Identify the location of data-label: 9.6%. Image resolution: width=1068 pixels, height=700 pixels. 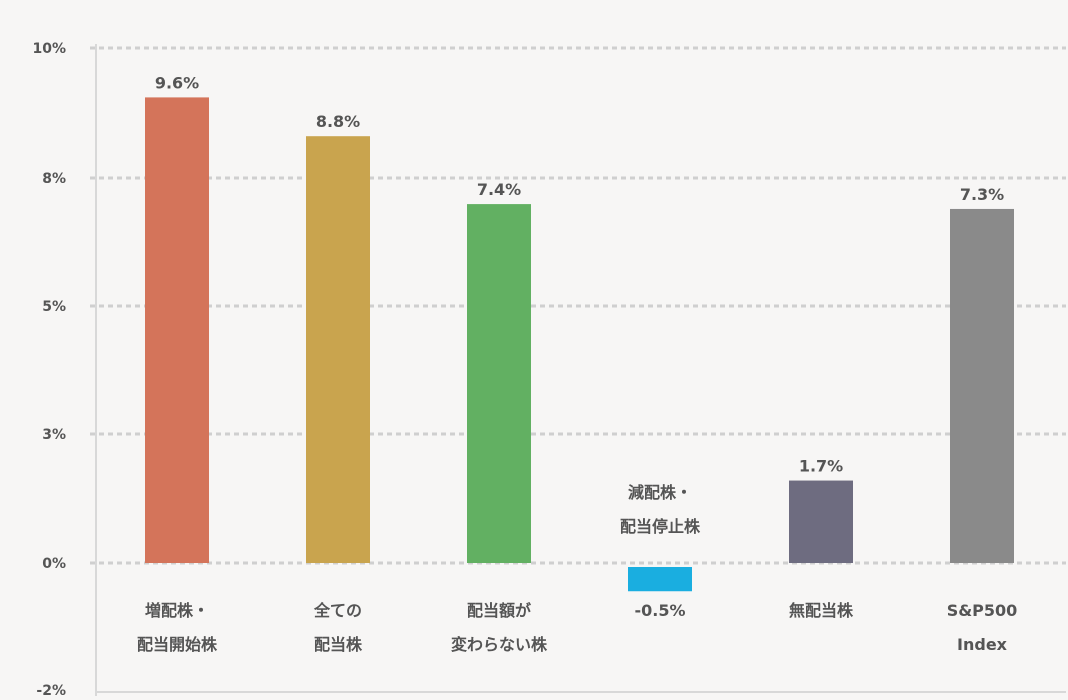
(177, 82).